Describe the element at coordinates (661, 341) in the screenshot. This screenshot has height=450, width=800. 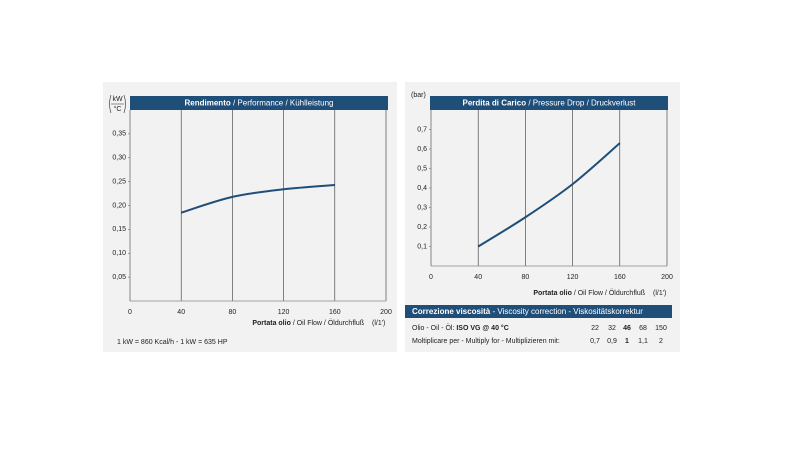
I see `table-cell: 2` at that location.